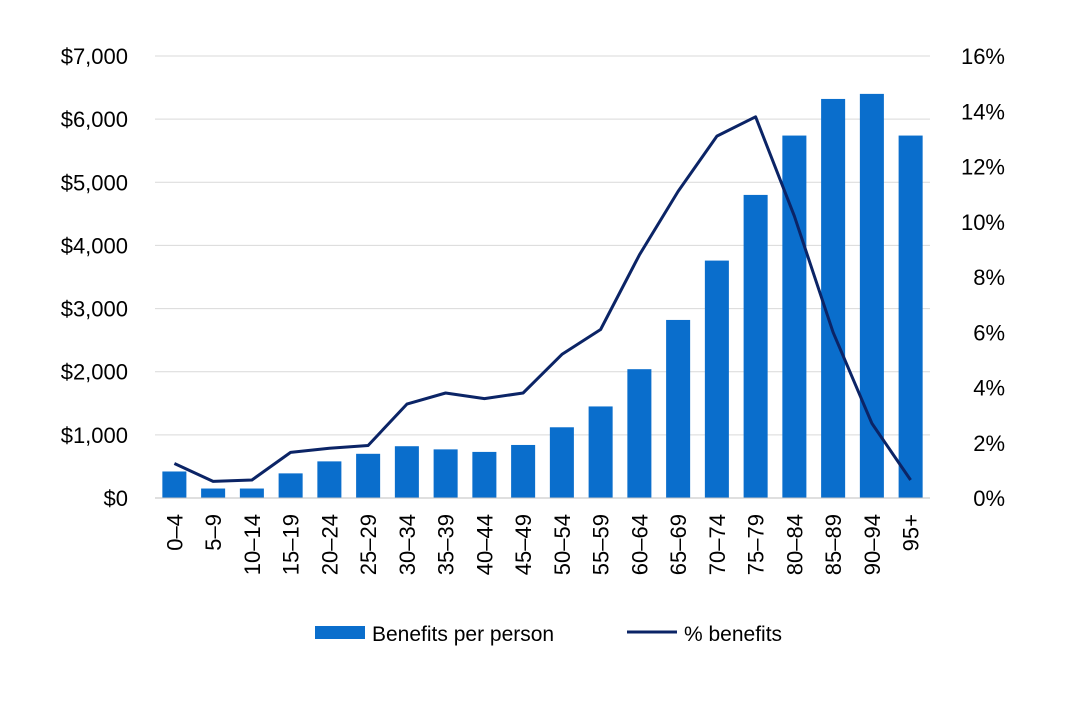 This screenshot has height=716, width=1079. What do you see at coordinates (833, 544) in the screenshot?
I see `x-tick-label: 85–89` at bounding box center [833, 544].